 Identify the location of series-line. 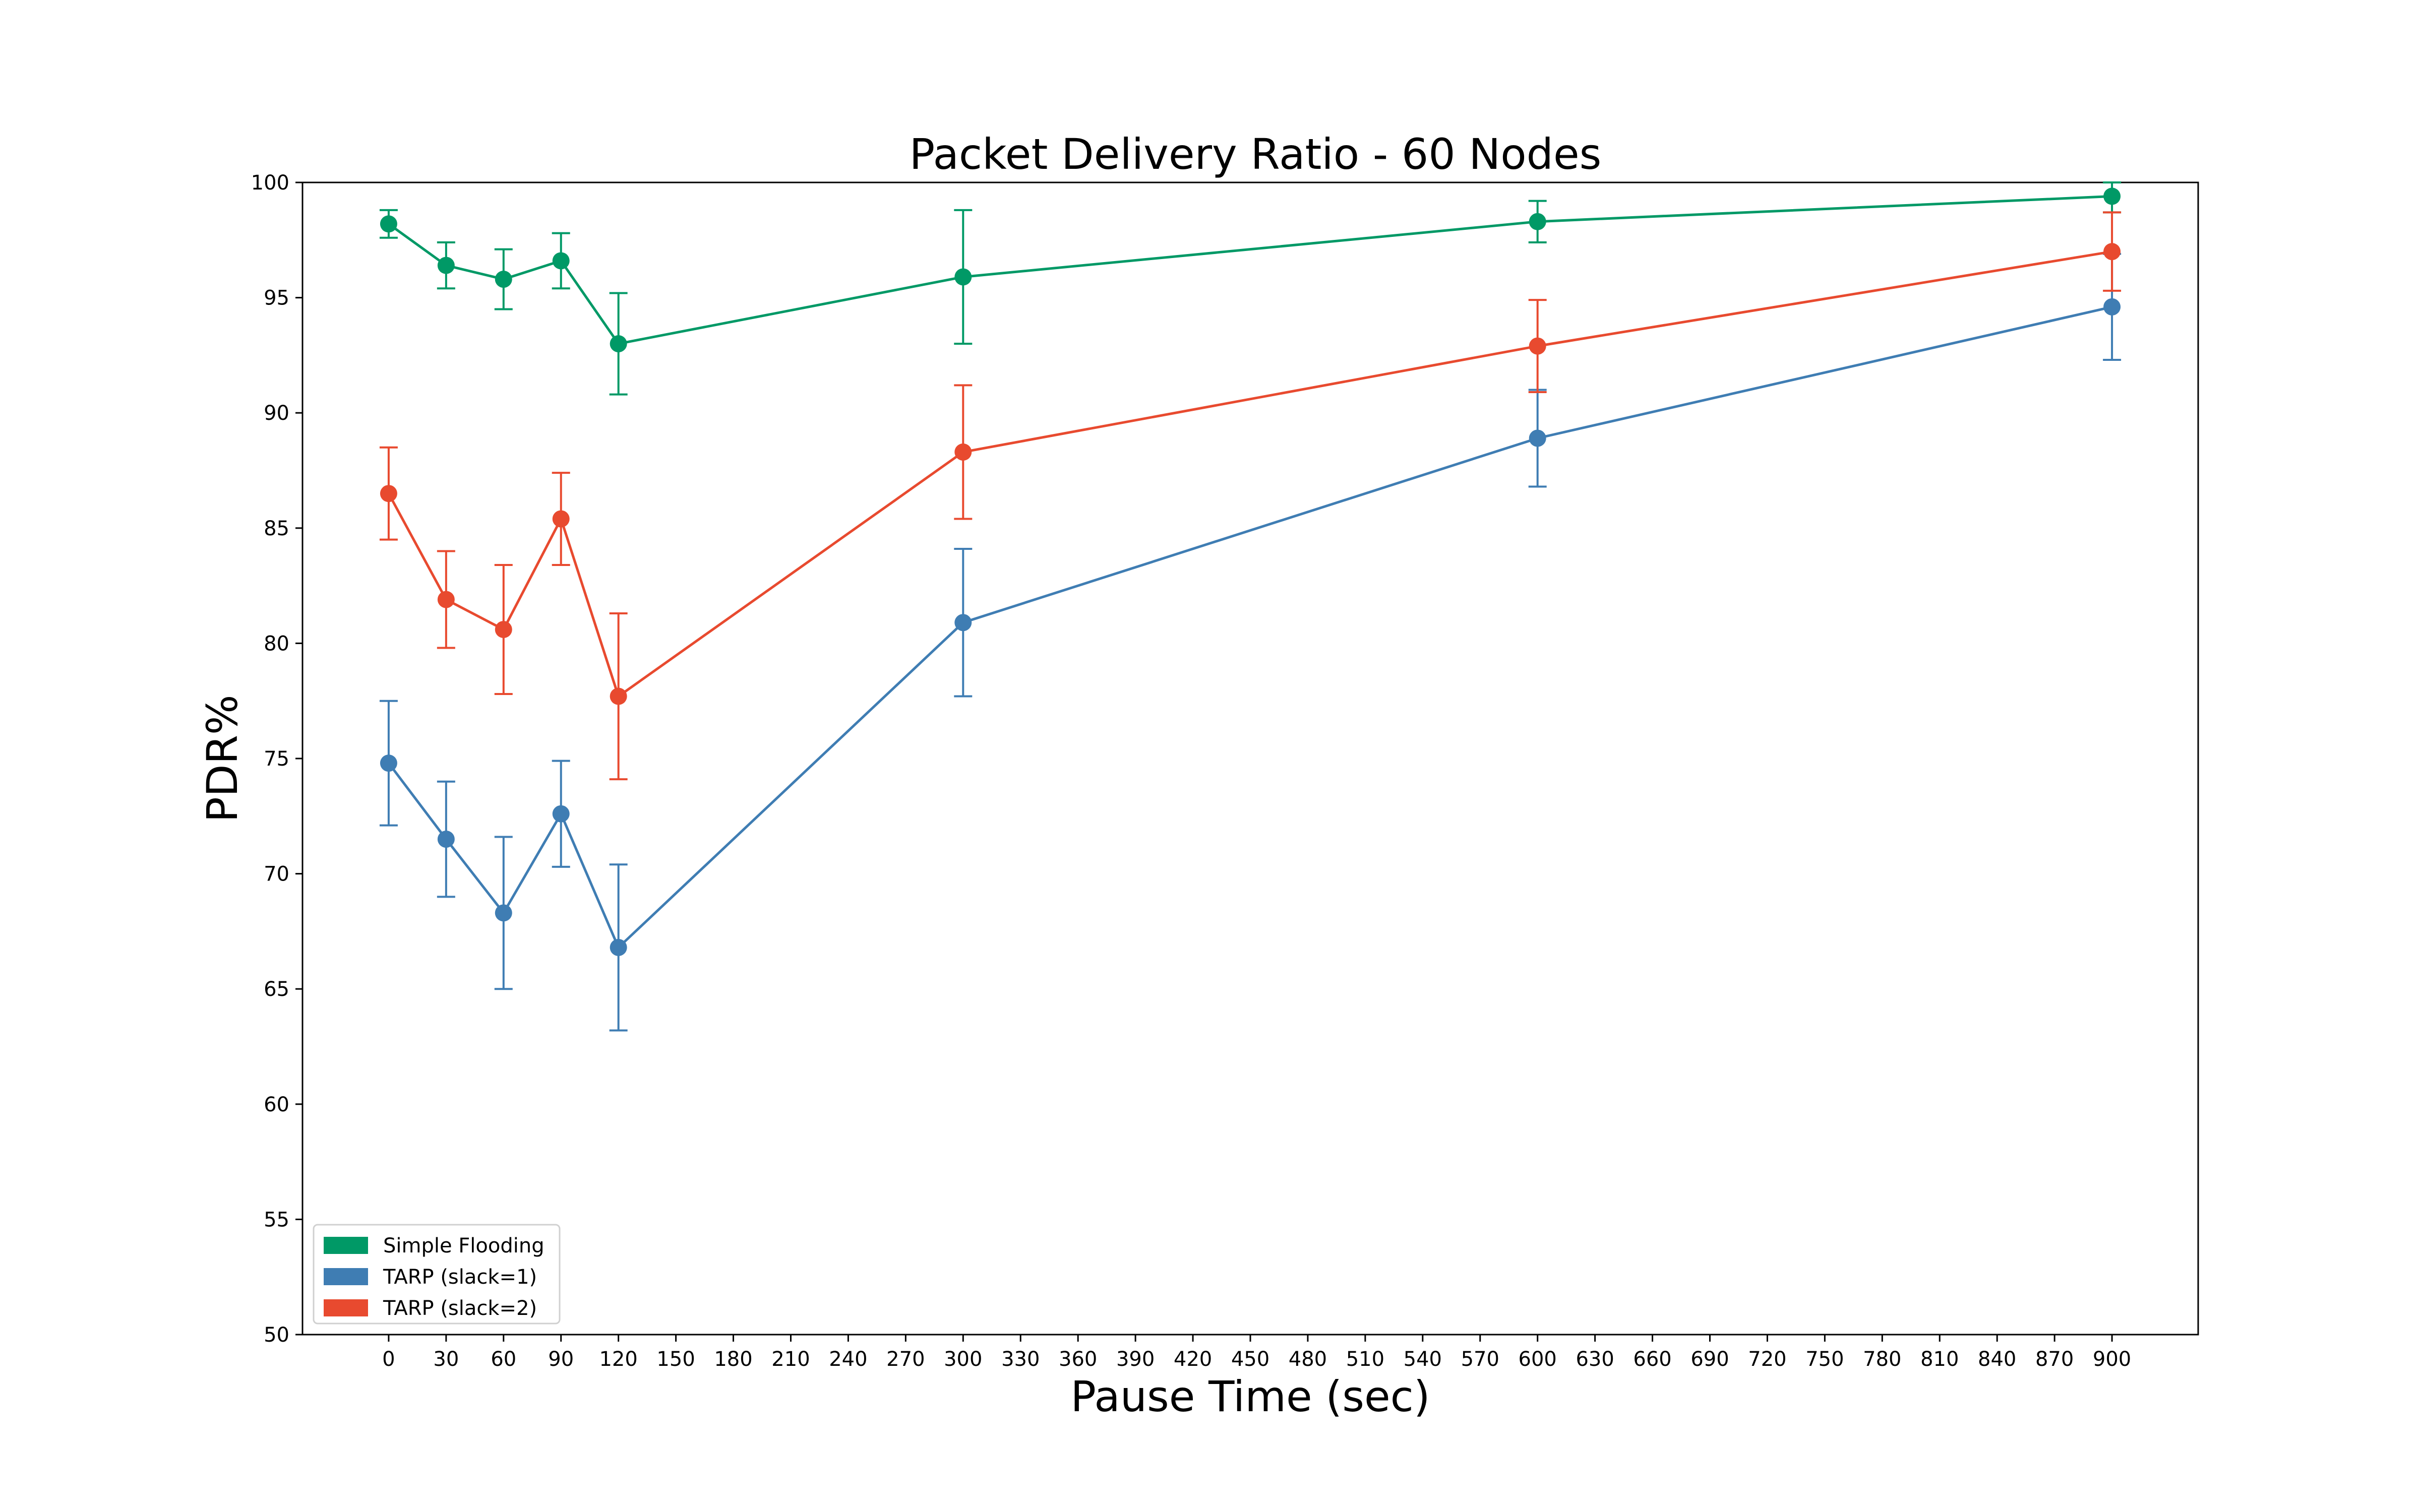
(1250, 270).